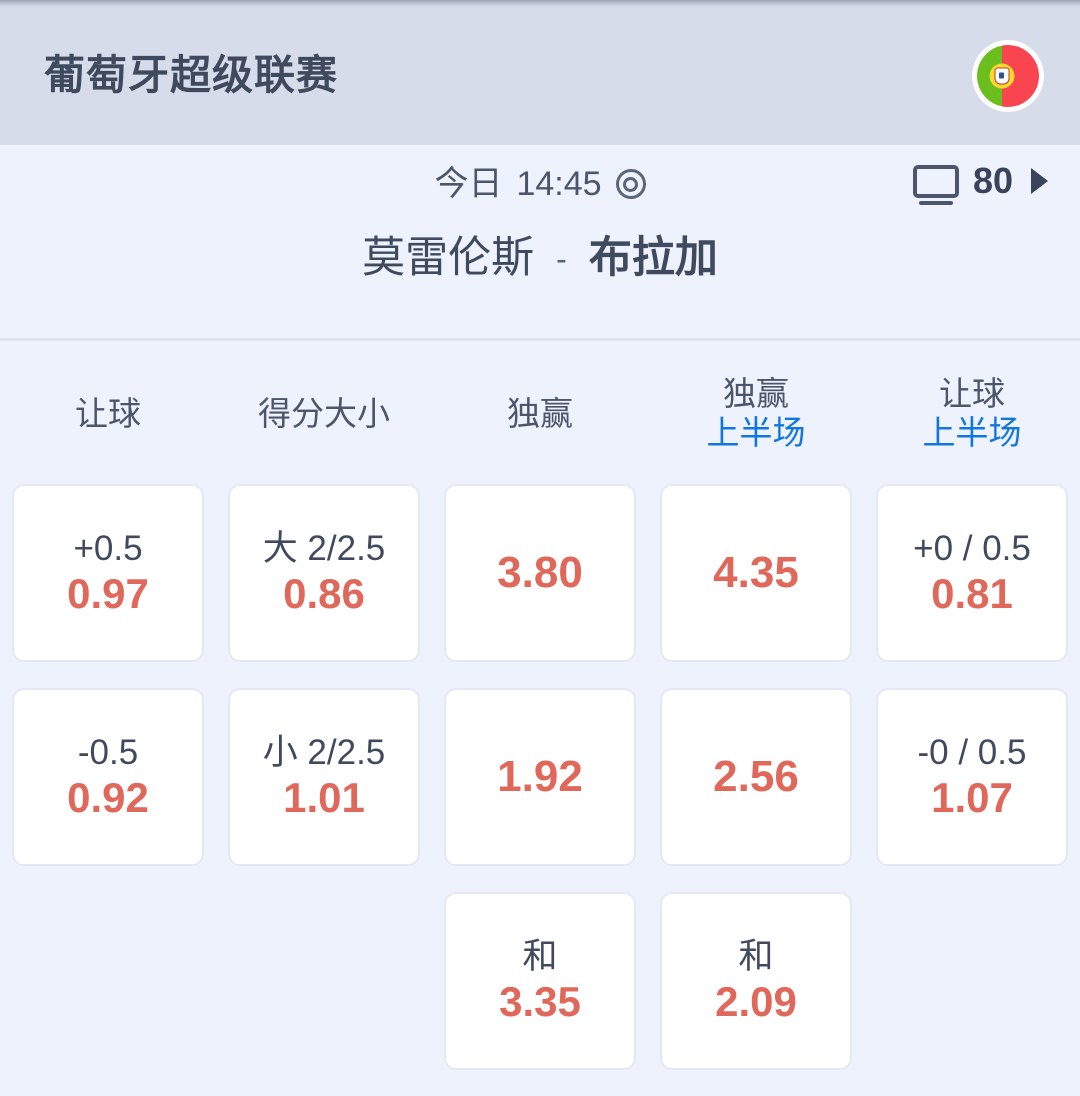 This screenshot has width=1080, height=1096. I want to click on odds-card: 小 2/2.5 1.01, so click(324, 777).